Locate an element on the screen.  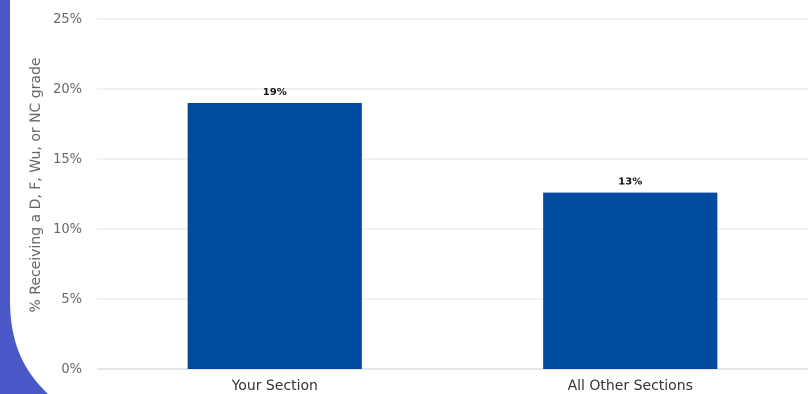
y-axis-title: % Receiving a D, F, Wu, or NC grade is located at coordinates (36, 184).